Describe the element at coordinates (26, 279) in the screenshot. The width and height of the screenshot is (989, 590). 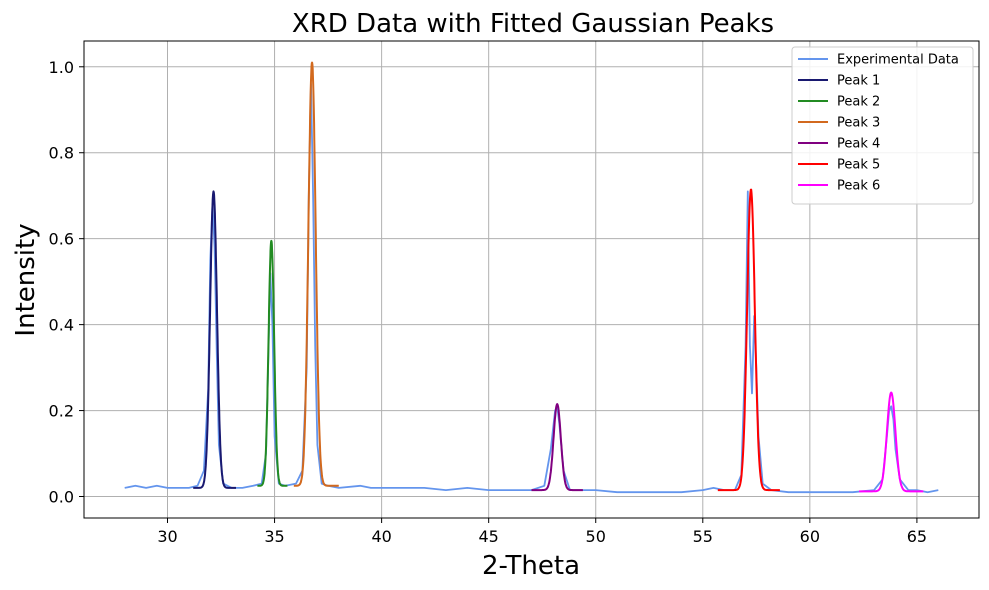
I see `y-axis-label: Intensity` at that location.